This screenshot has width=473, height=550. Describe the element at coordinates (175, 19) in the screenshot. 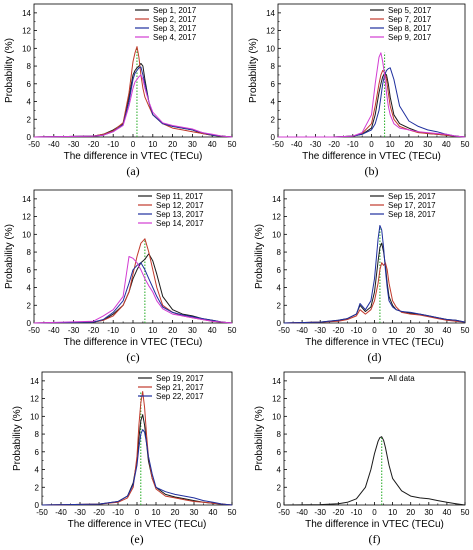

I see `legend-label: Sep 2, 2017` at that location.